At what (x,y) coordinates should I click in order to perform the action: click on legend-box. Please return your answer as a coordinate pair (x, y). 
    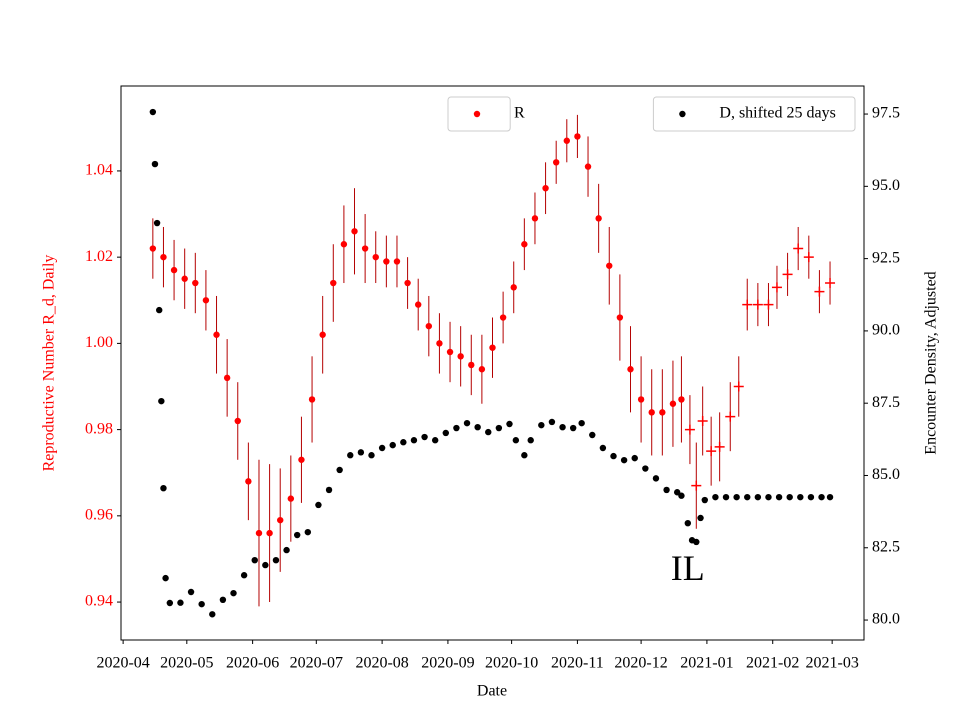
    Looking at the image, I should click on (754, 114).